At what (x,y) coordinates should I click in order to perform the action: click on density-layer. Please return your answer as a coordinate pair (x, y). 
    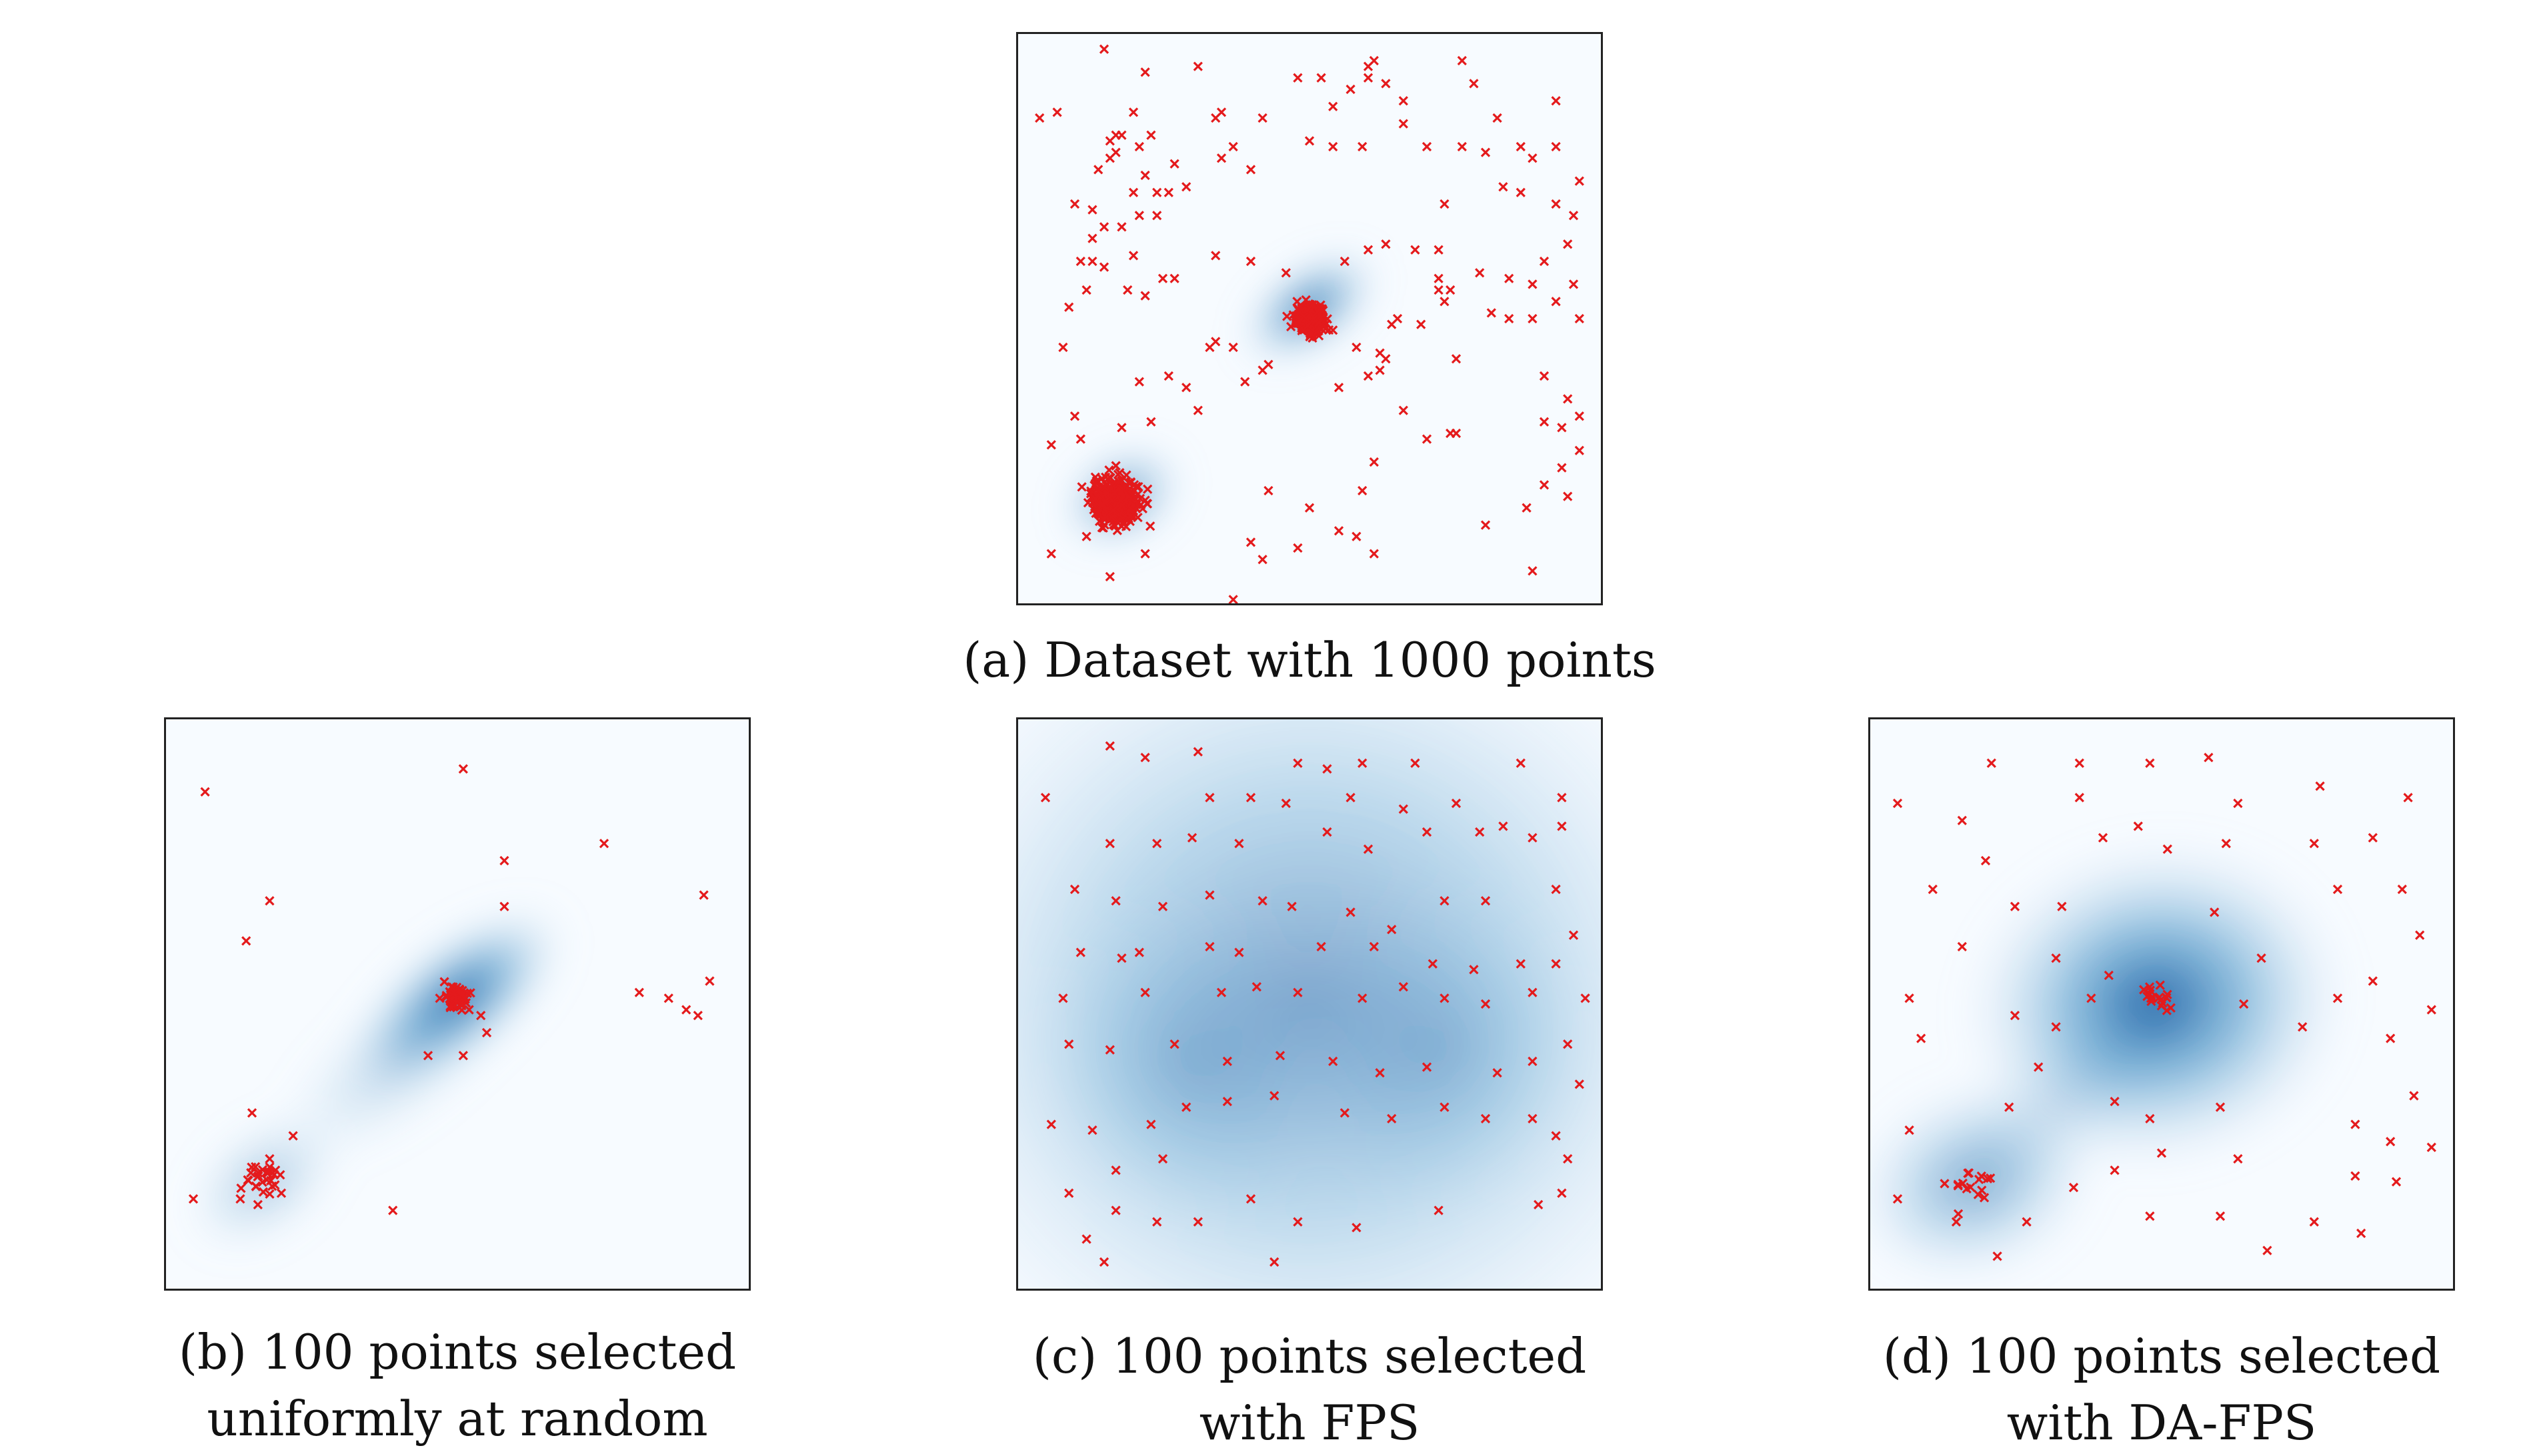
    Looking at the image, I should click on (1309, 1004).